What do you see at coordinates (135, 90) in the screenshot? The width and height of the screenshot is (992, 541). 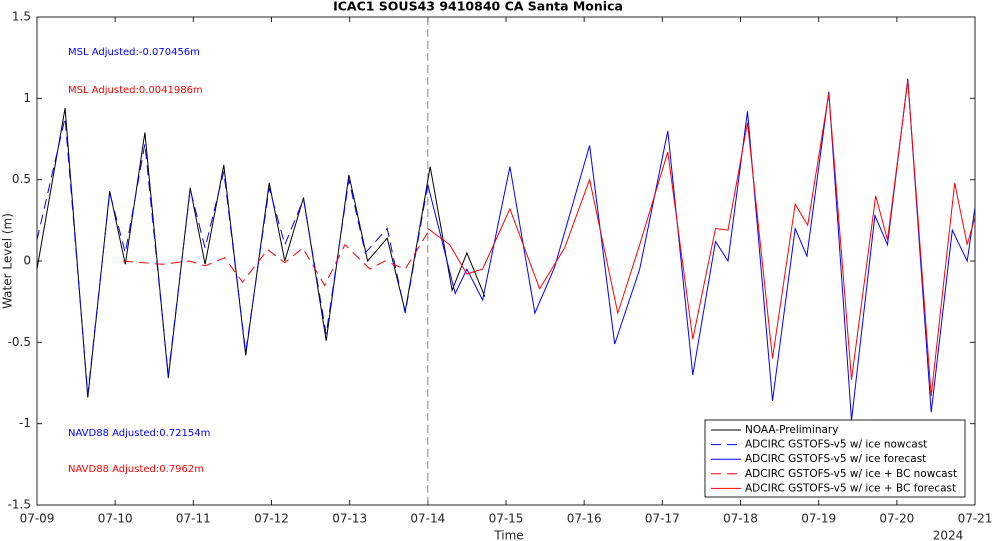 I see `annotation: MSL Adjusted:0.0041986m` at bounding box center [135, 90].